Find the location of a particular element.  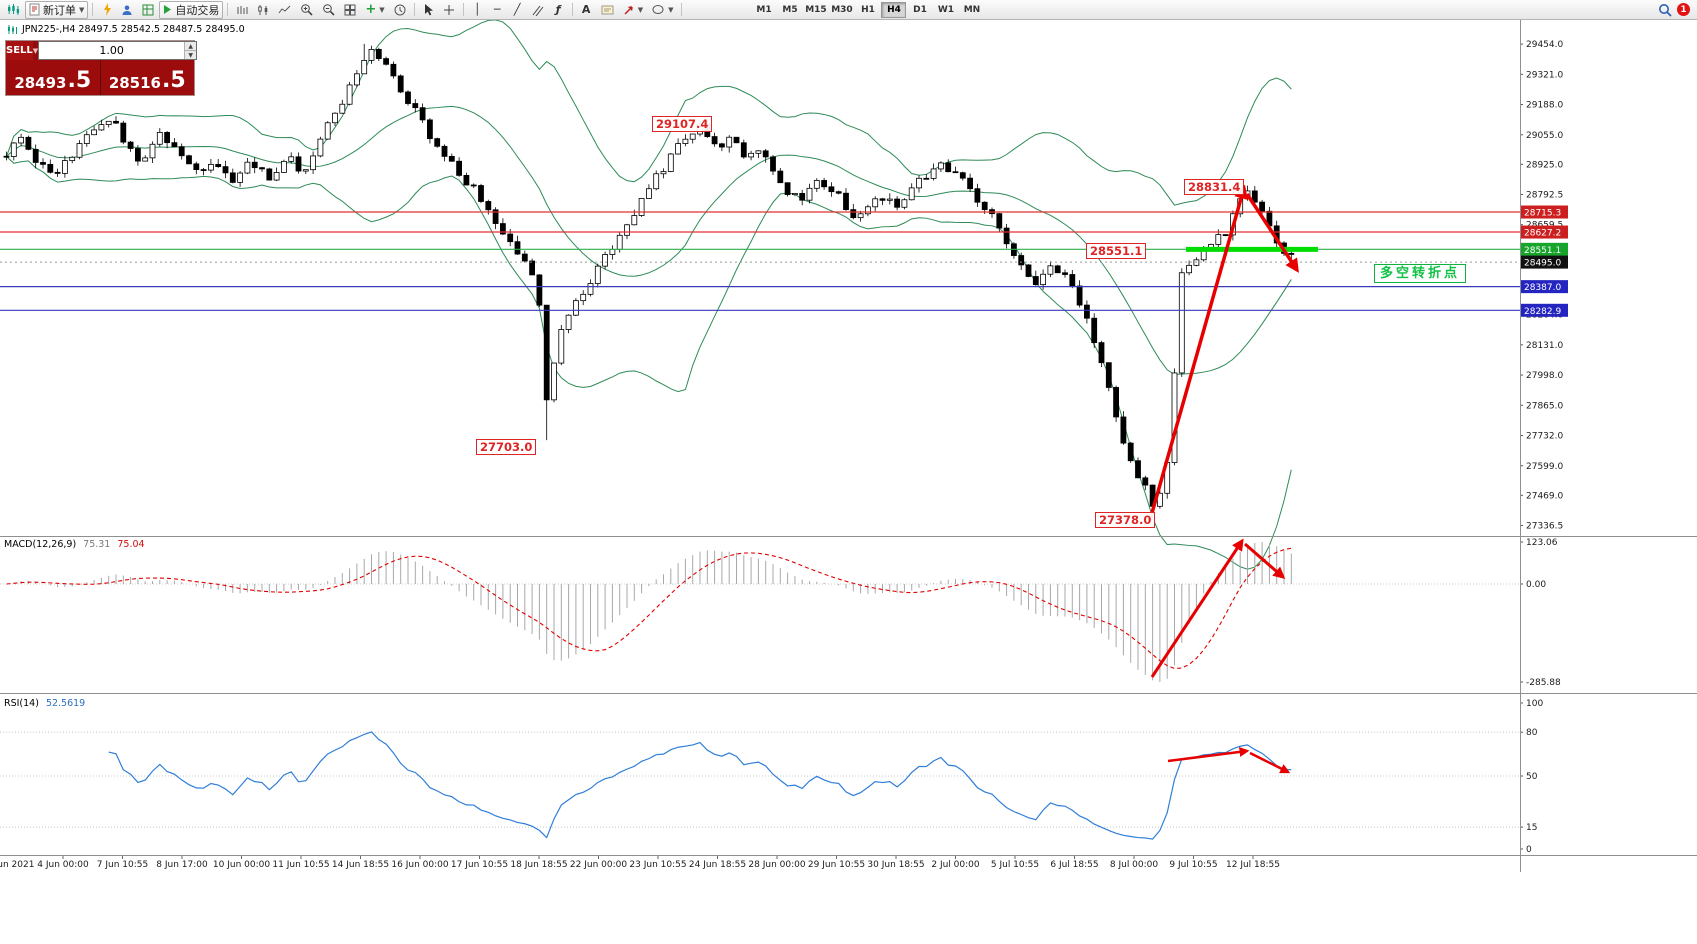

macd-value-signal: 75.04 is located at coordinates (131, 544).